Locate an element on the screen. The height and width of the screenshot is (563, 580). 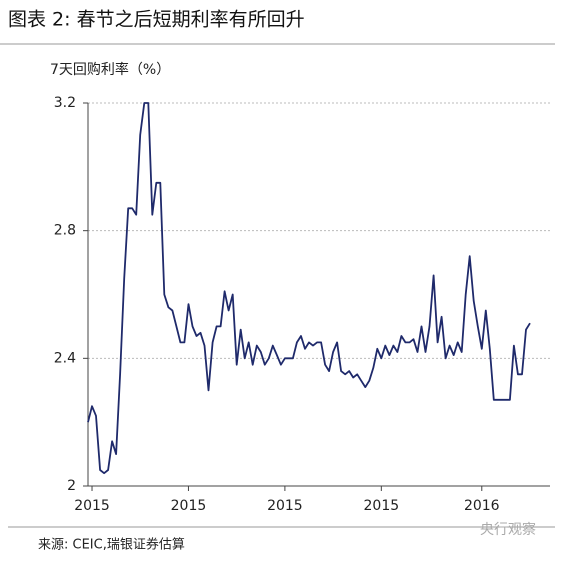
y-tick-label: 2.8 is located at coordinates (65, 231).